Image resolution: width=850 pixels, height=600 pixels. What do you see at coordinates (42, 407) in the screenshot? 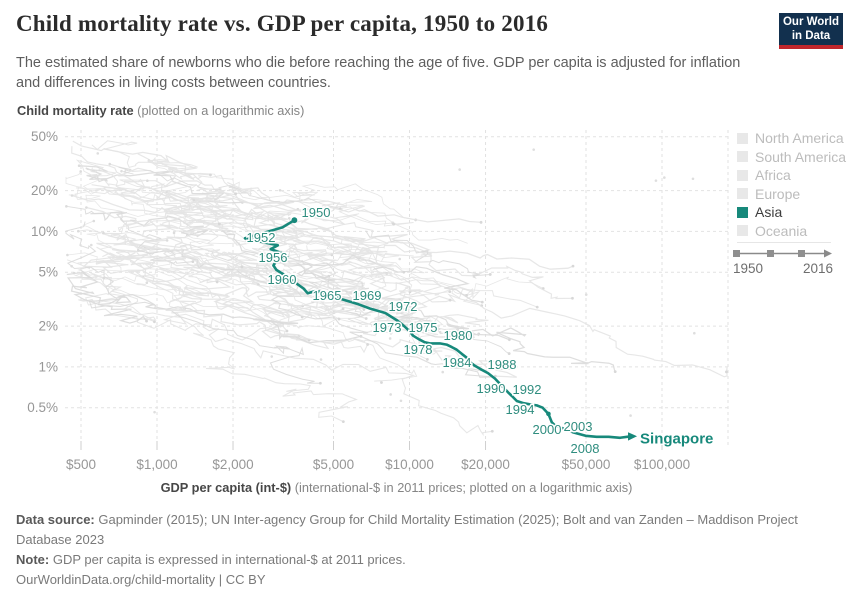
I see `svg-text: 0.5%` at bounding box center [42, 407].